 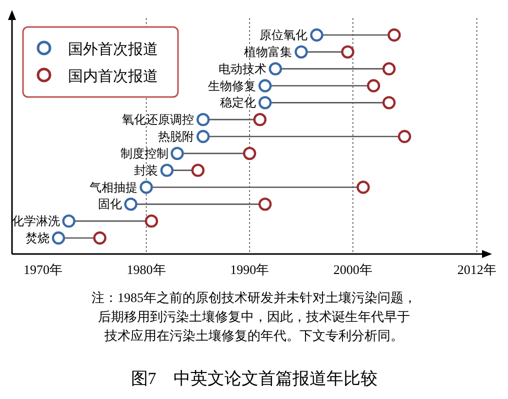 I want to click on y-tick-label: 气相抽提, so click(x=113, y=187).